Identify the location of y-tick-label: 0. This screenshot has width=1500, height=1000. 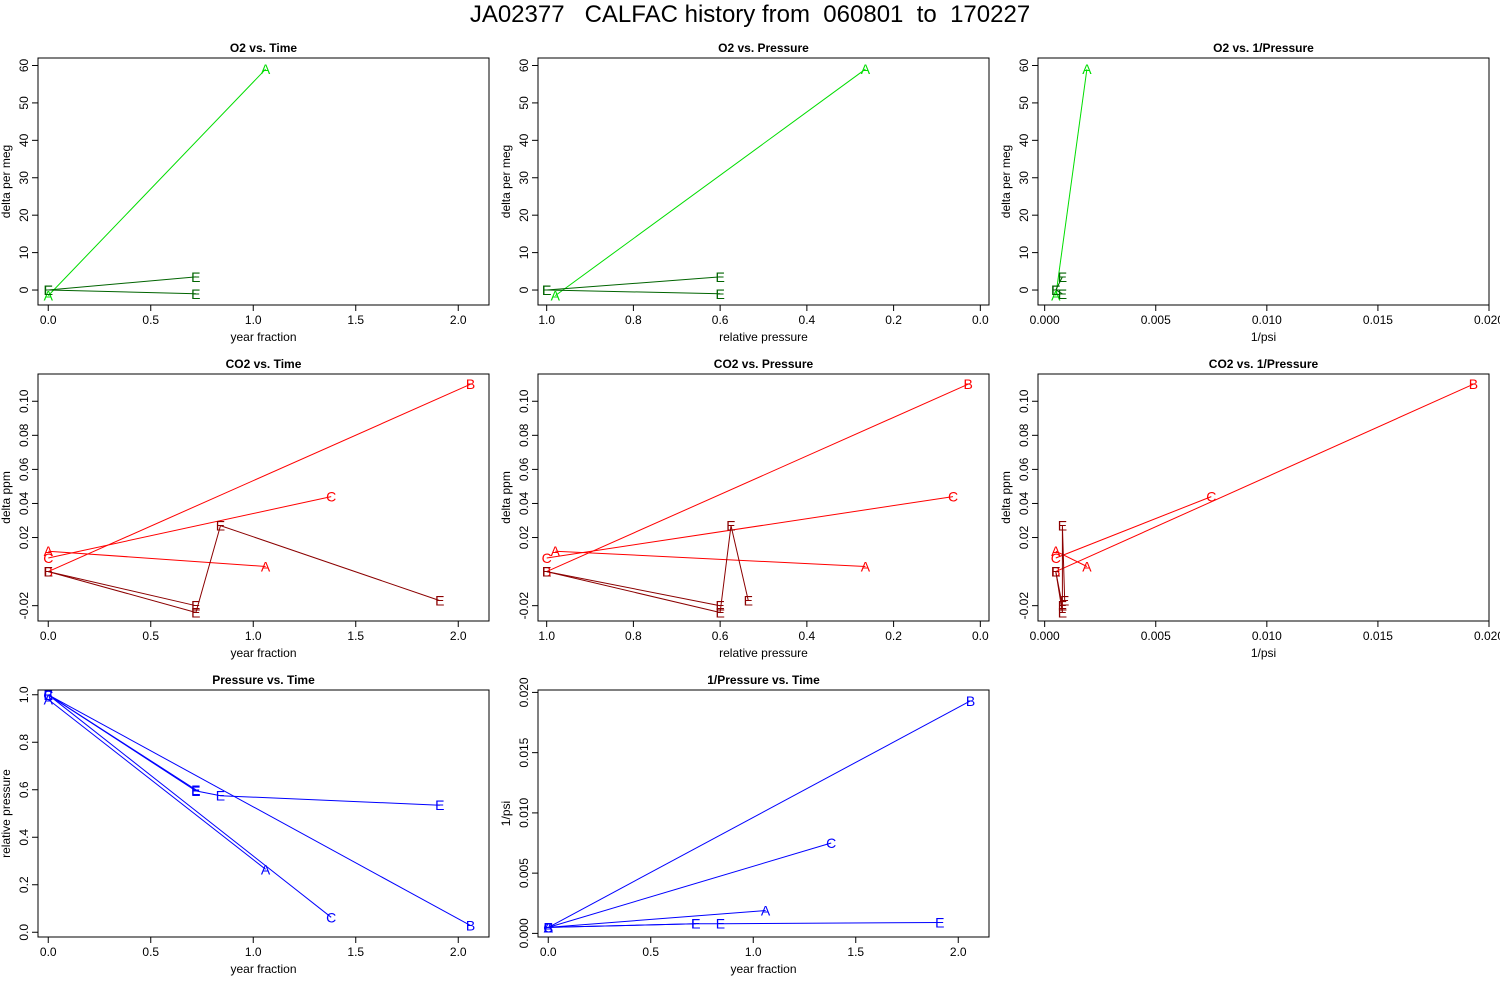
(24, 289).